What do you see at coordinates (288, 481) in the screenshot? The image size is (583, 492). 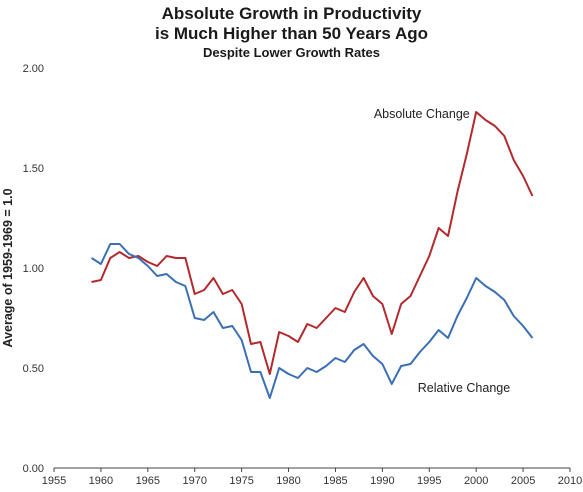 I see `x-tick-label: 1980` at bounding box center [288, 481].